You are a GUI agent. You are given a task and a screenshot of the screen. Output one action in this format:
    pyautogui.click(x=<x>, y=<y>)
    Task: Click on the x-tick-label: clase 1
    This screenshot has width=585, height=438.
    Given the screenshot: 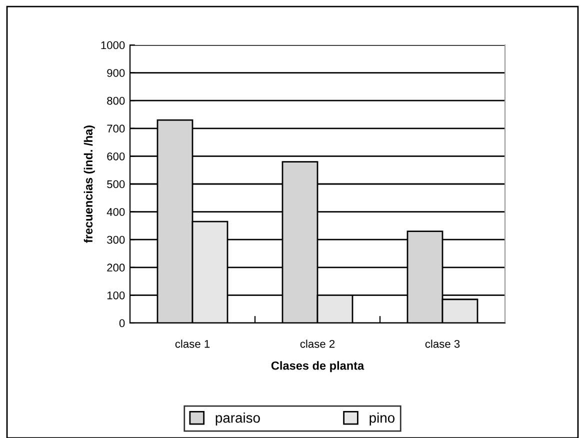 What is the action you would take?
    pyautogui.click(x=192, y=344)
    